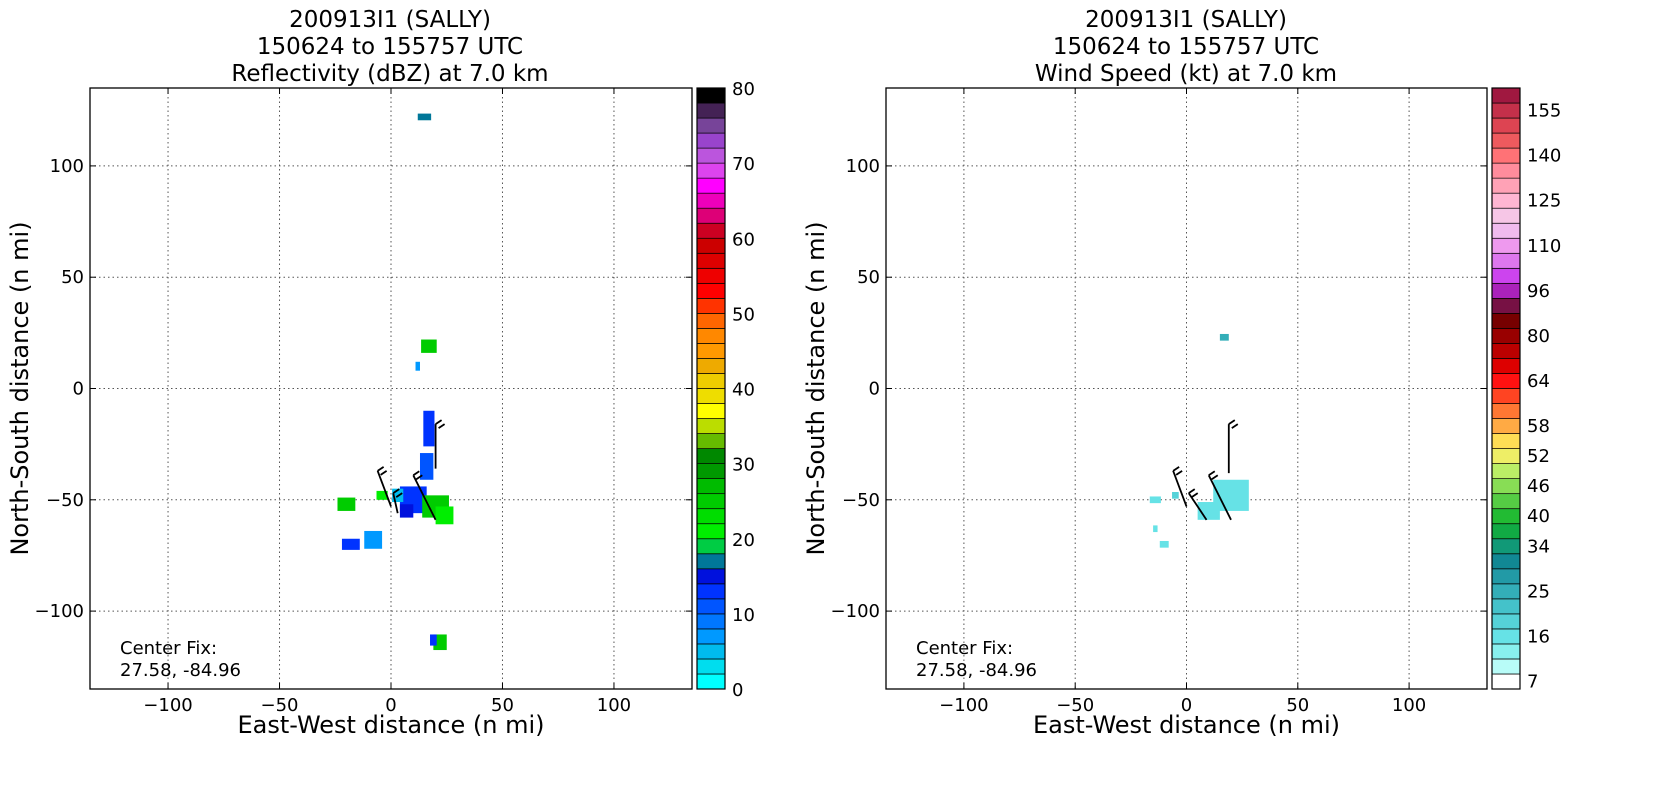  Describe the element at coordinates (389, 74) in the screenshot. I see `chart-title-line: Reflectivity (dBZ) at 7.0 km` at that location.